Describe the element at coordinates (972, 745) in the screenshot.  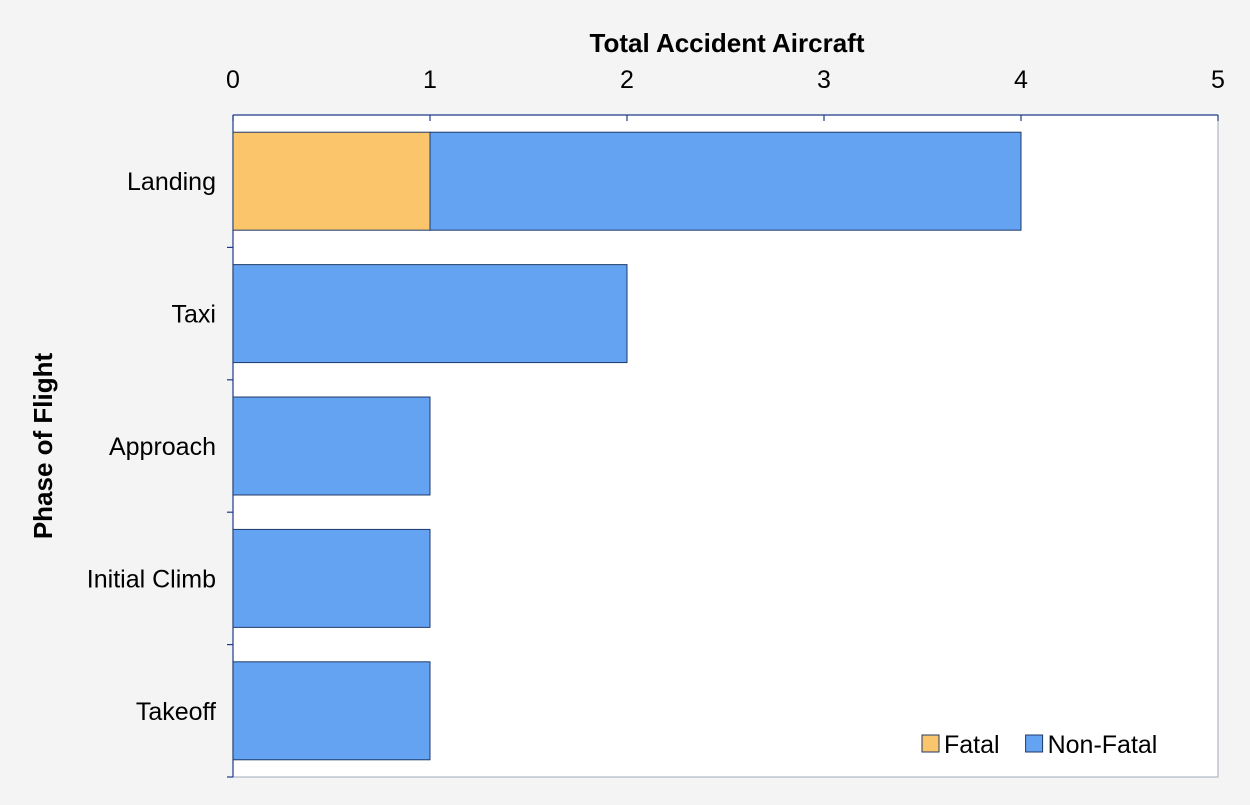
I see `legend-label: Fatal` at that location.